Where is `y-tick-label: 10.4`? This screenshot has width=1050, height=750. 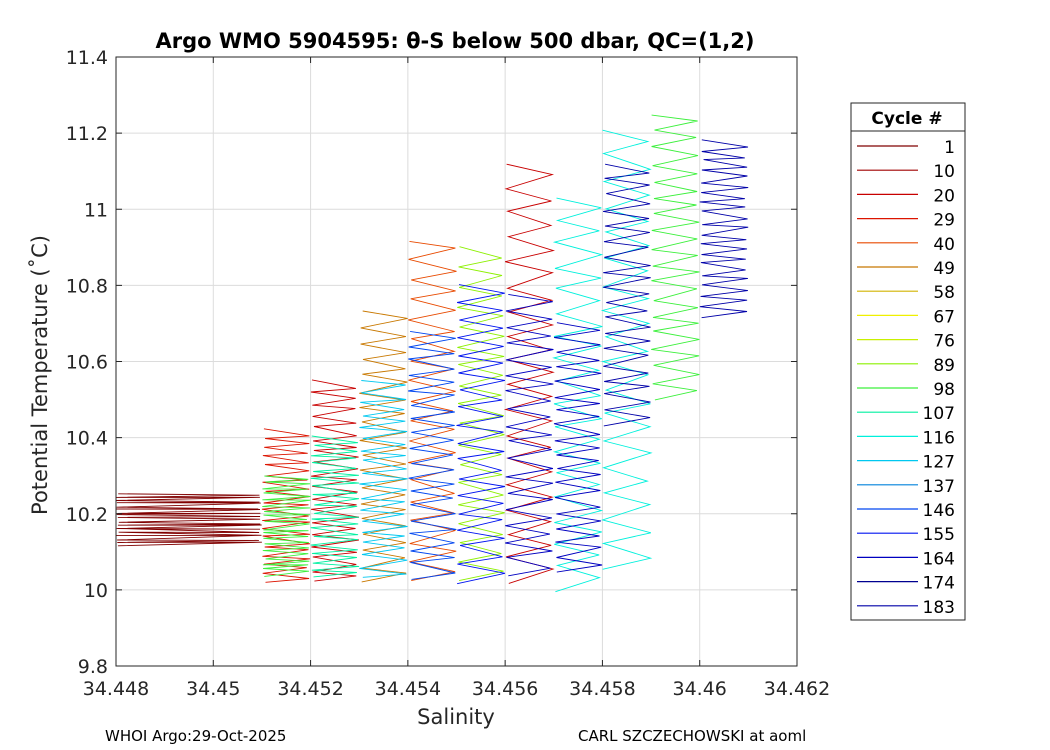
y-tick-label: 10.4 is located at coordinates (87, 439).